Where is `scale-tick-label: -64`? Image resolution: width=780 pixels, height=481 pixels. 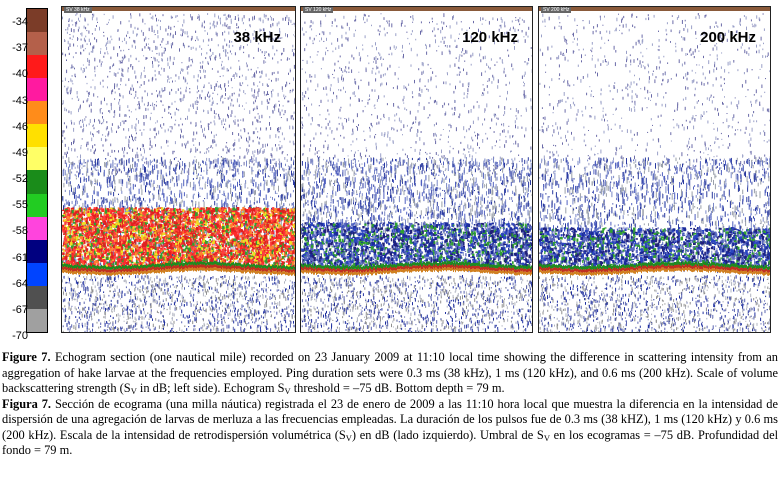 scale-tick-label: -64 is located at coordinates (14, 284).